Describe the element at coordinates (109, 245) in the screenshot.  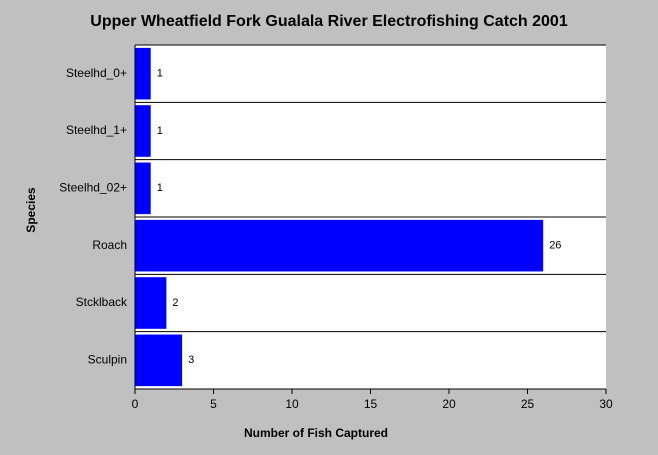
I see `y-tick-label: Roach` at that location.